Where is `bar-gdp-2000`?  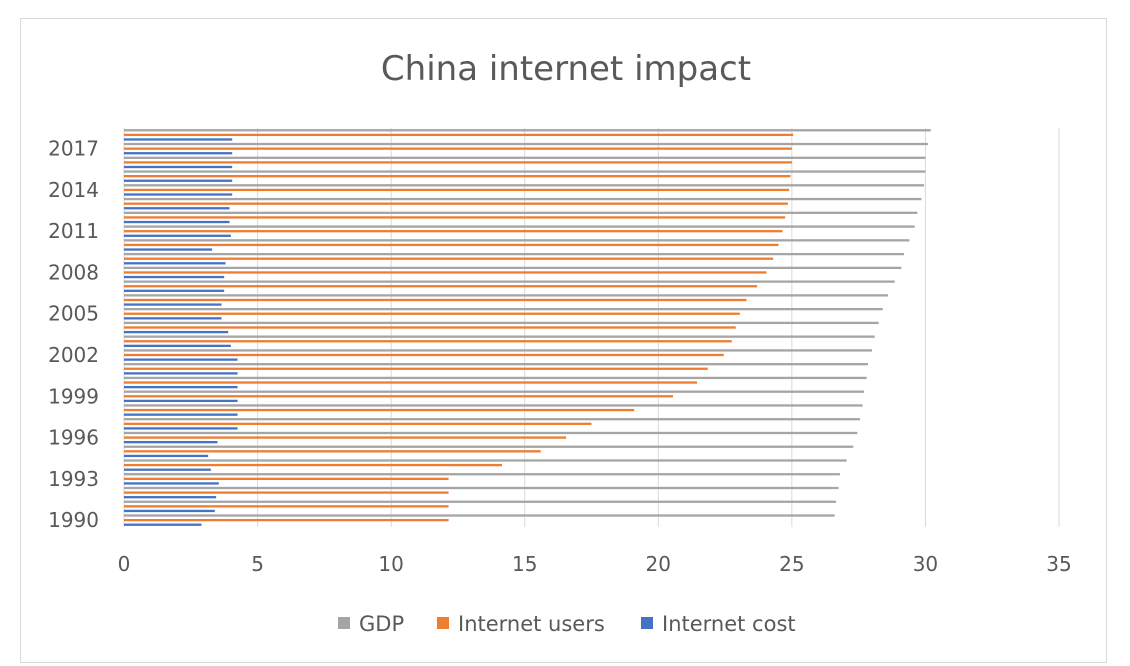
bar-gdp-2000 is located at coordinates (495, 378).